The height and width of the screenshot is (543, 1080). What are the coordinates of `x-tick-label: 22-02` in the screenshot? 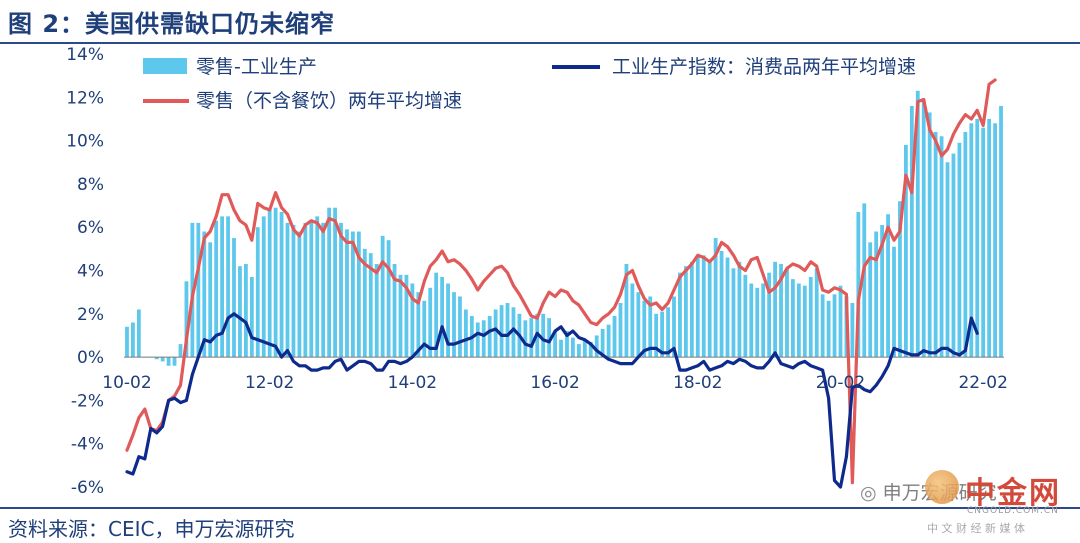 It's located at (982, 383).